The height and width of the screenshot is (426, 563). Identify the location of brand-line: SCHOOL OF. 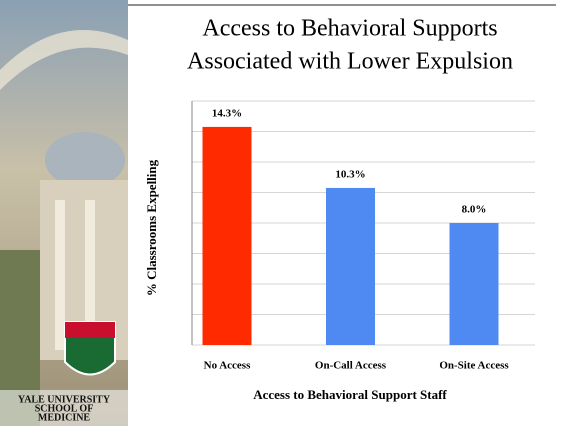
(64, 408).